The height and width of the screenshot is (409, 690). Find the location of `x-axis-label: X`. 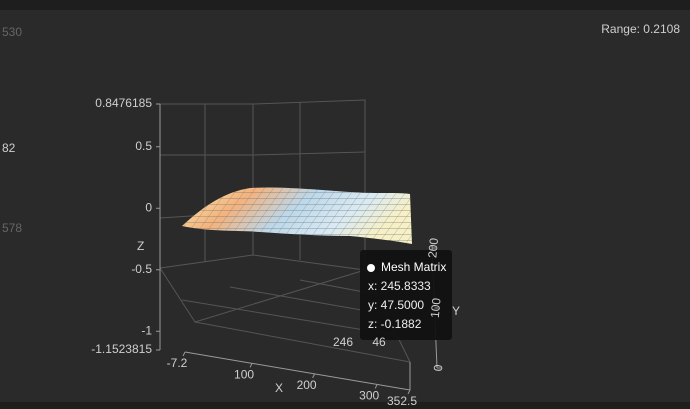

x-axis-label: X is located at coordinates (279, 388).